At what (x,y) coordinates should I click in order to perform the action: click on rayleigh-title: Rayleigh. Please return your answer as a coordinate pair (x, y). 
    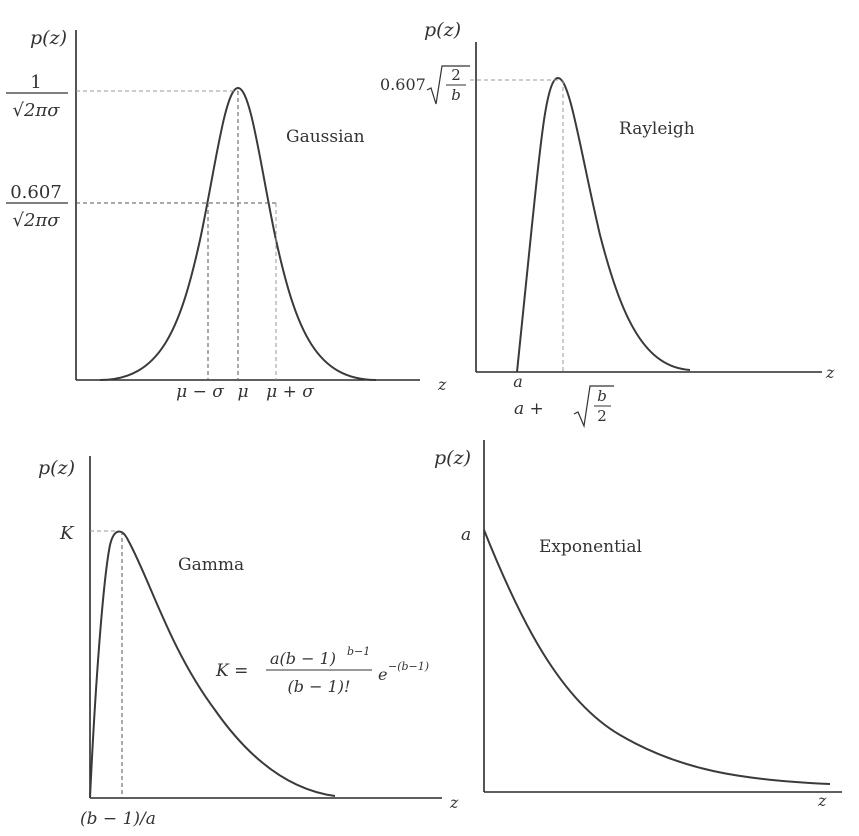
    Looking at the image, I should click on (657, 129).